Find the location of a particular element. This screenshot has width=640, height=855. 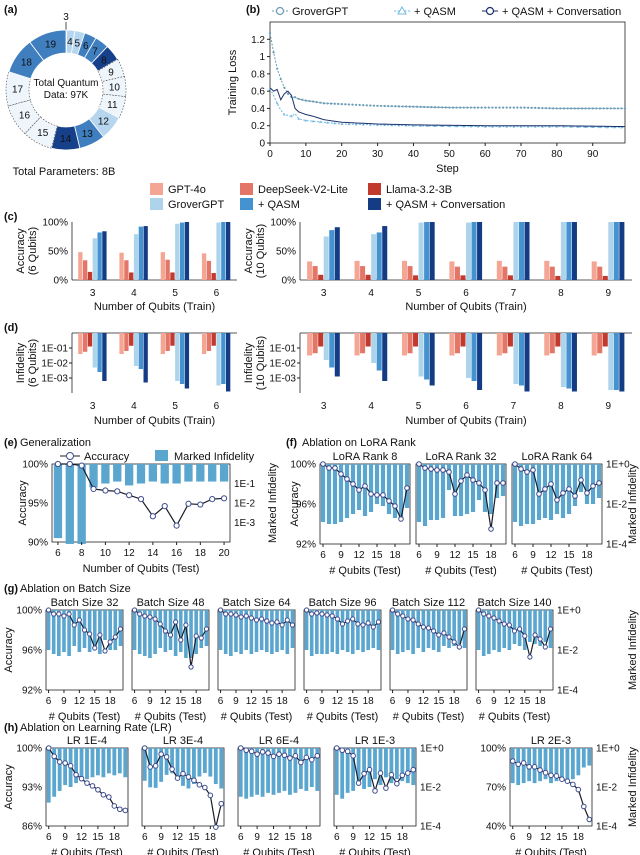

legend-acc-label: Accuracy is located at coordinates (107, 457).